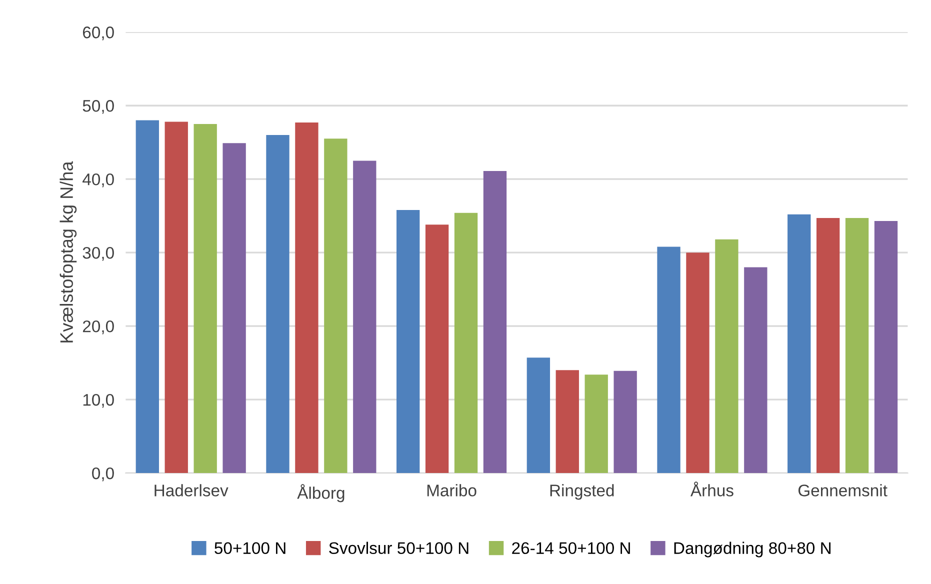  What do you see at coordinates (320, 493) in the screenshot?
I see `x-tick-label: Ålborg` at bounding box center [320, 493].